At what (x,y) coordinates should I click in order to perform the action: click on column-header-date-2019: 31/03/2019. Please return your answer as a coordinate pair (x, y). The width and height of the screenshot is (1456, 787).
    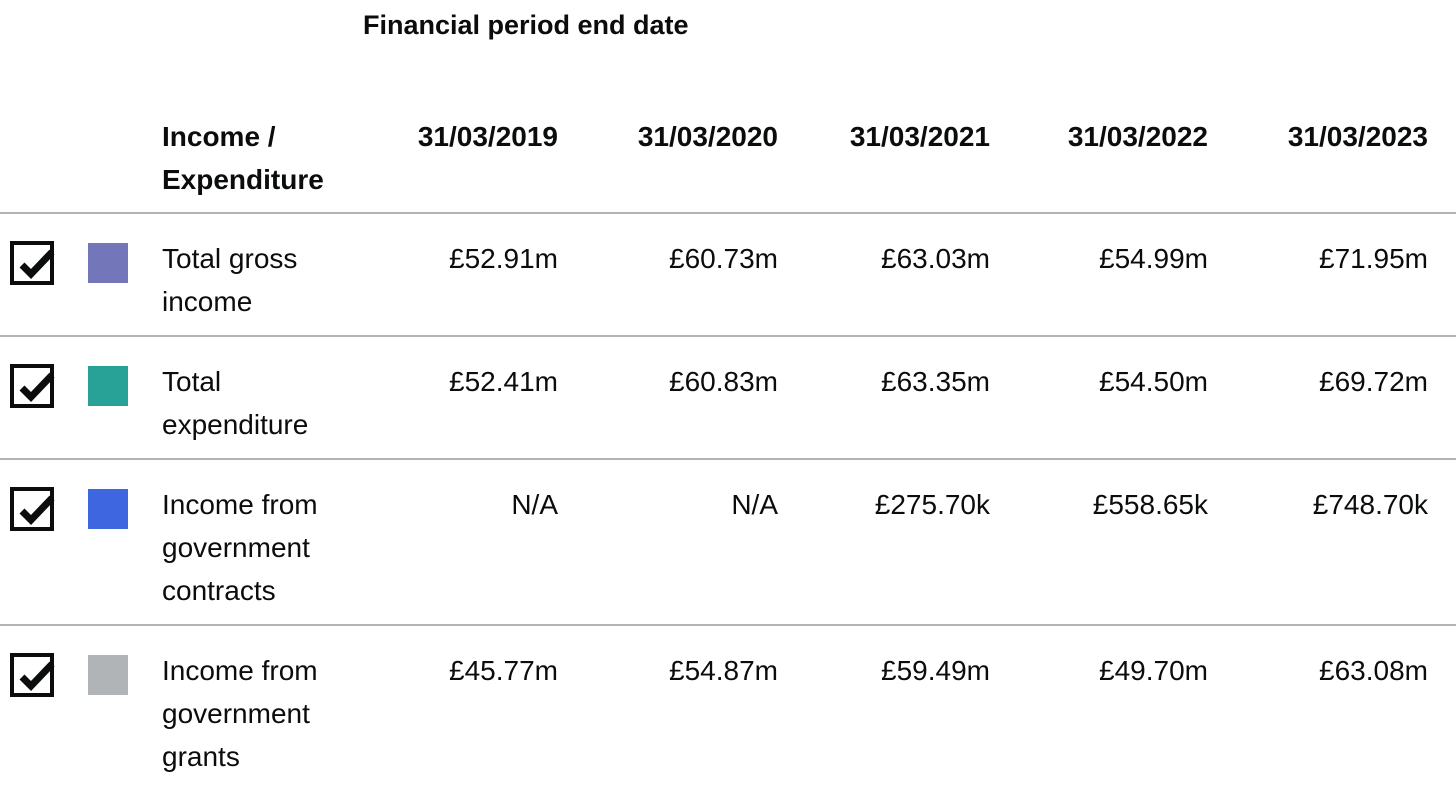
    Looking at the image, I should click on (487, 136).